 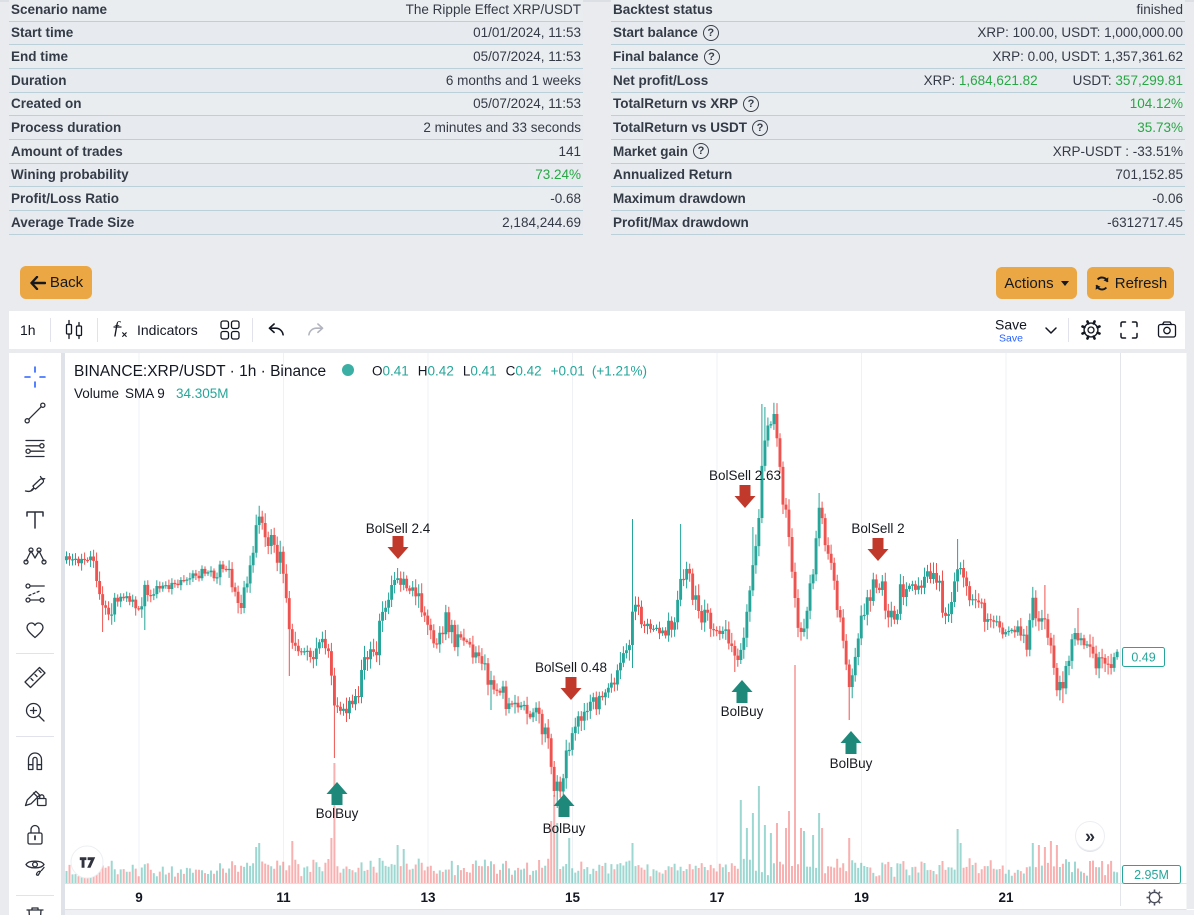 I want to click on svg-text: BolSell 2.63, so click(x=745, y=475).